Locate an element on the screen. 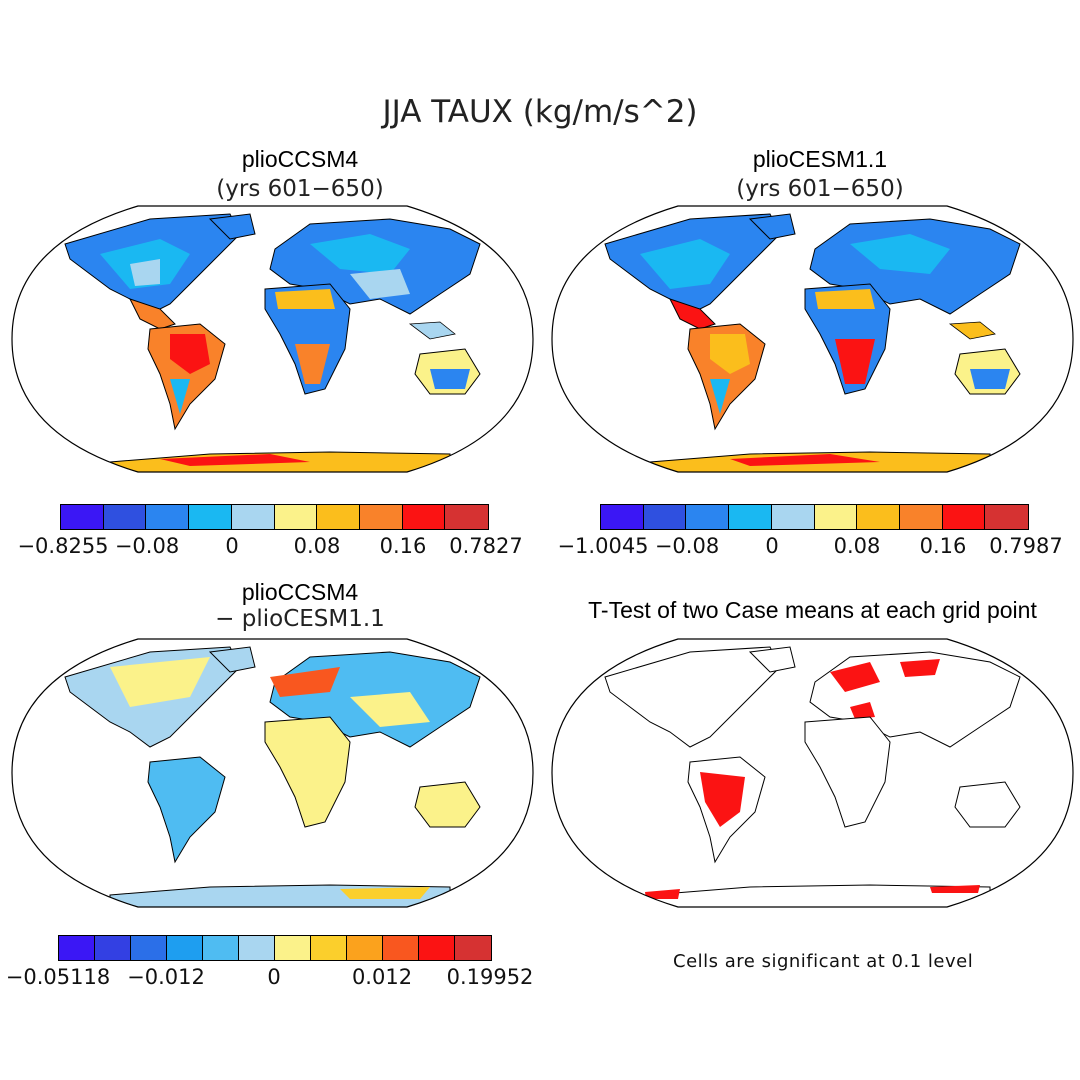  panel3-subtitle: − plioCESM1.1 is located at coordinates (300, 619).